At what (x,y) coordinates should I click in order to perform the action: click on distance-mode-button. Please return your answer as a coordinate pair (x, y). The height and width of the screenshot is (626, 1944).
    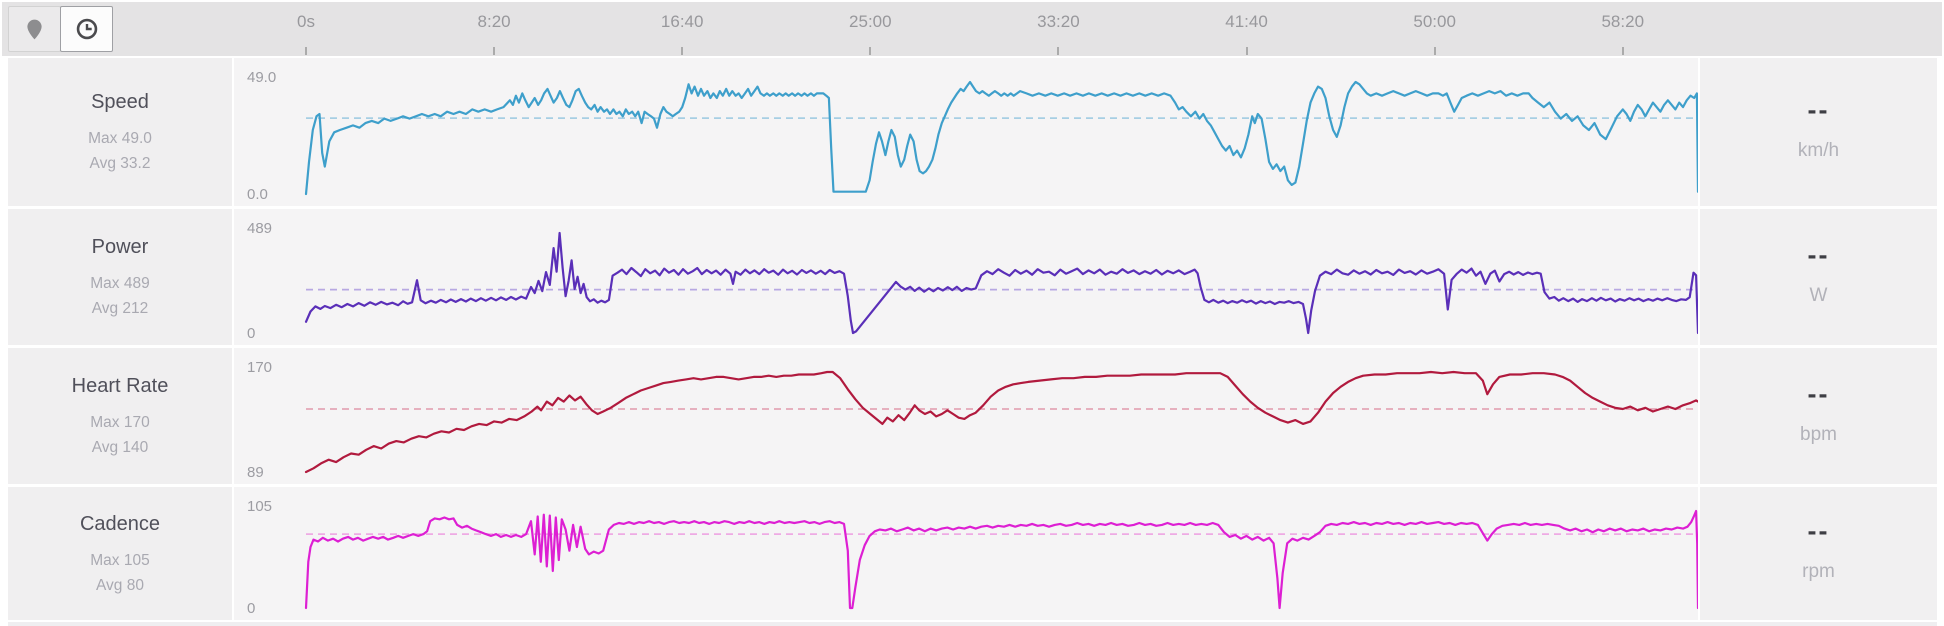
    Looking at the image, I should click on (34, 29).